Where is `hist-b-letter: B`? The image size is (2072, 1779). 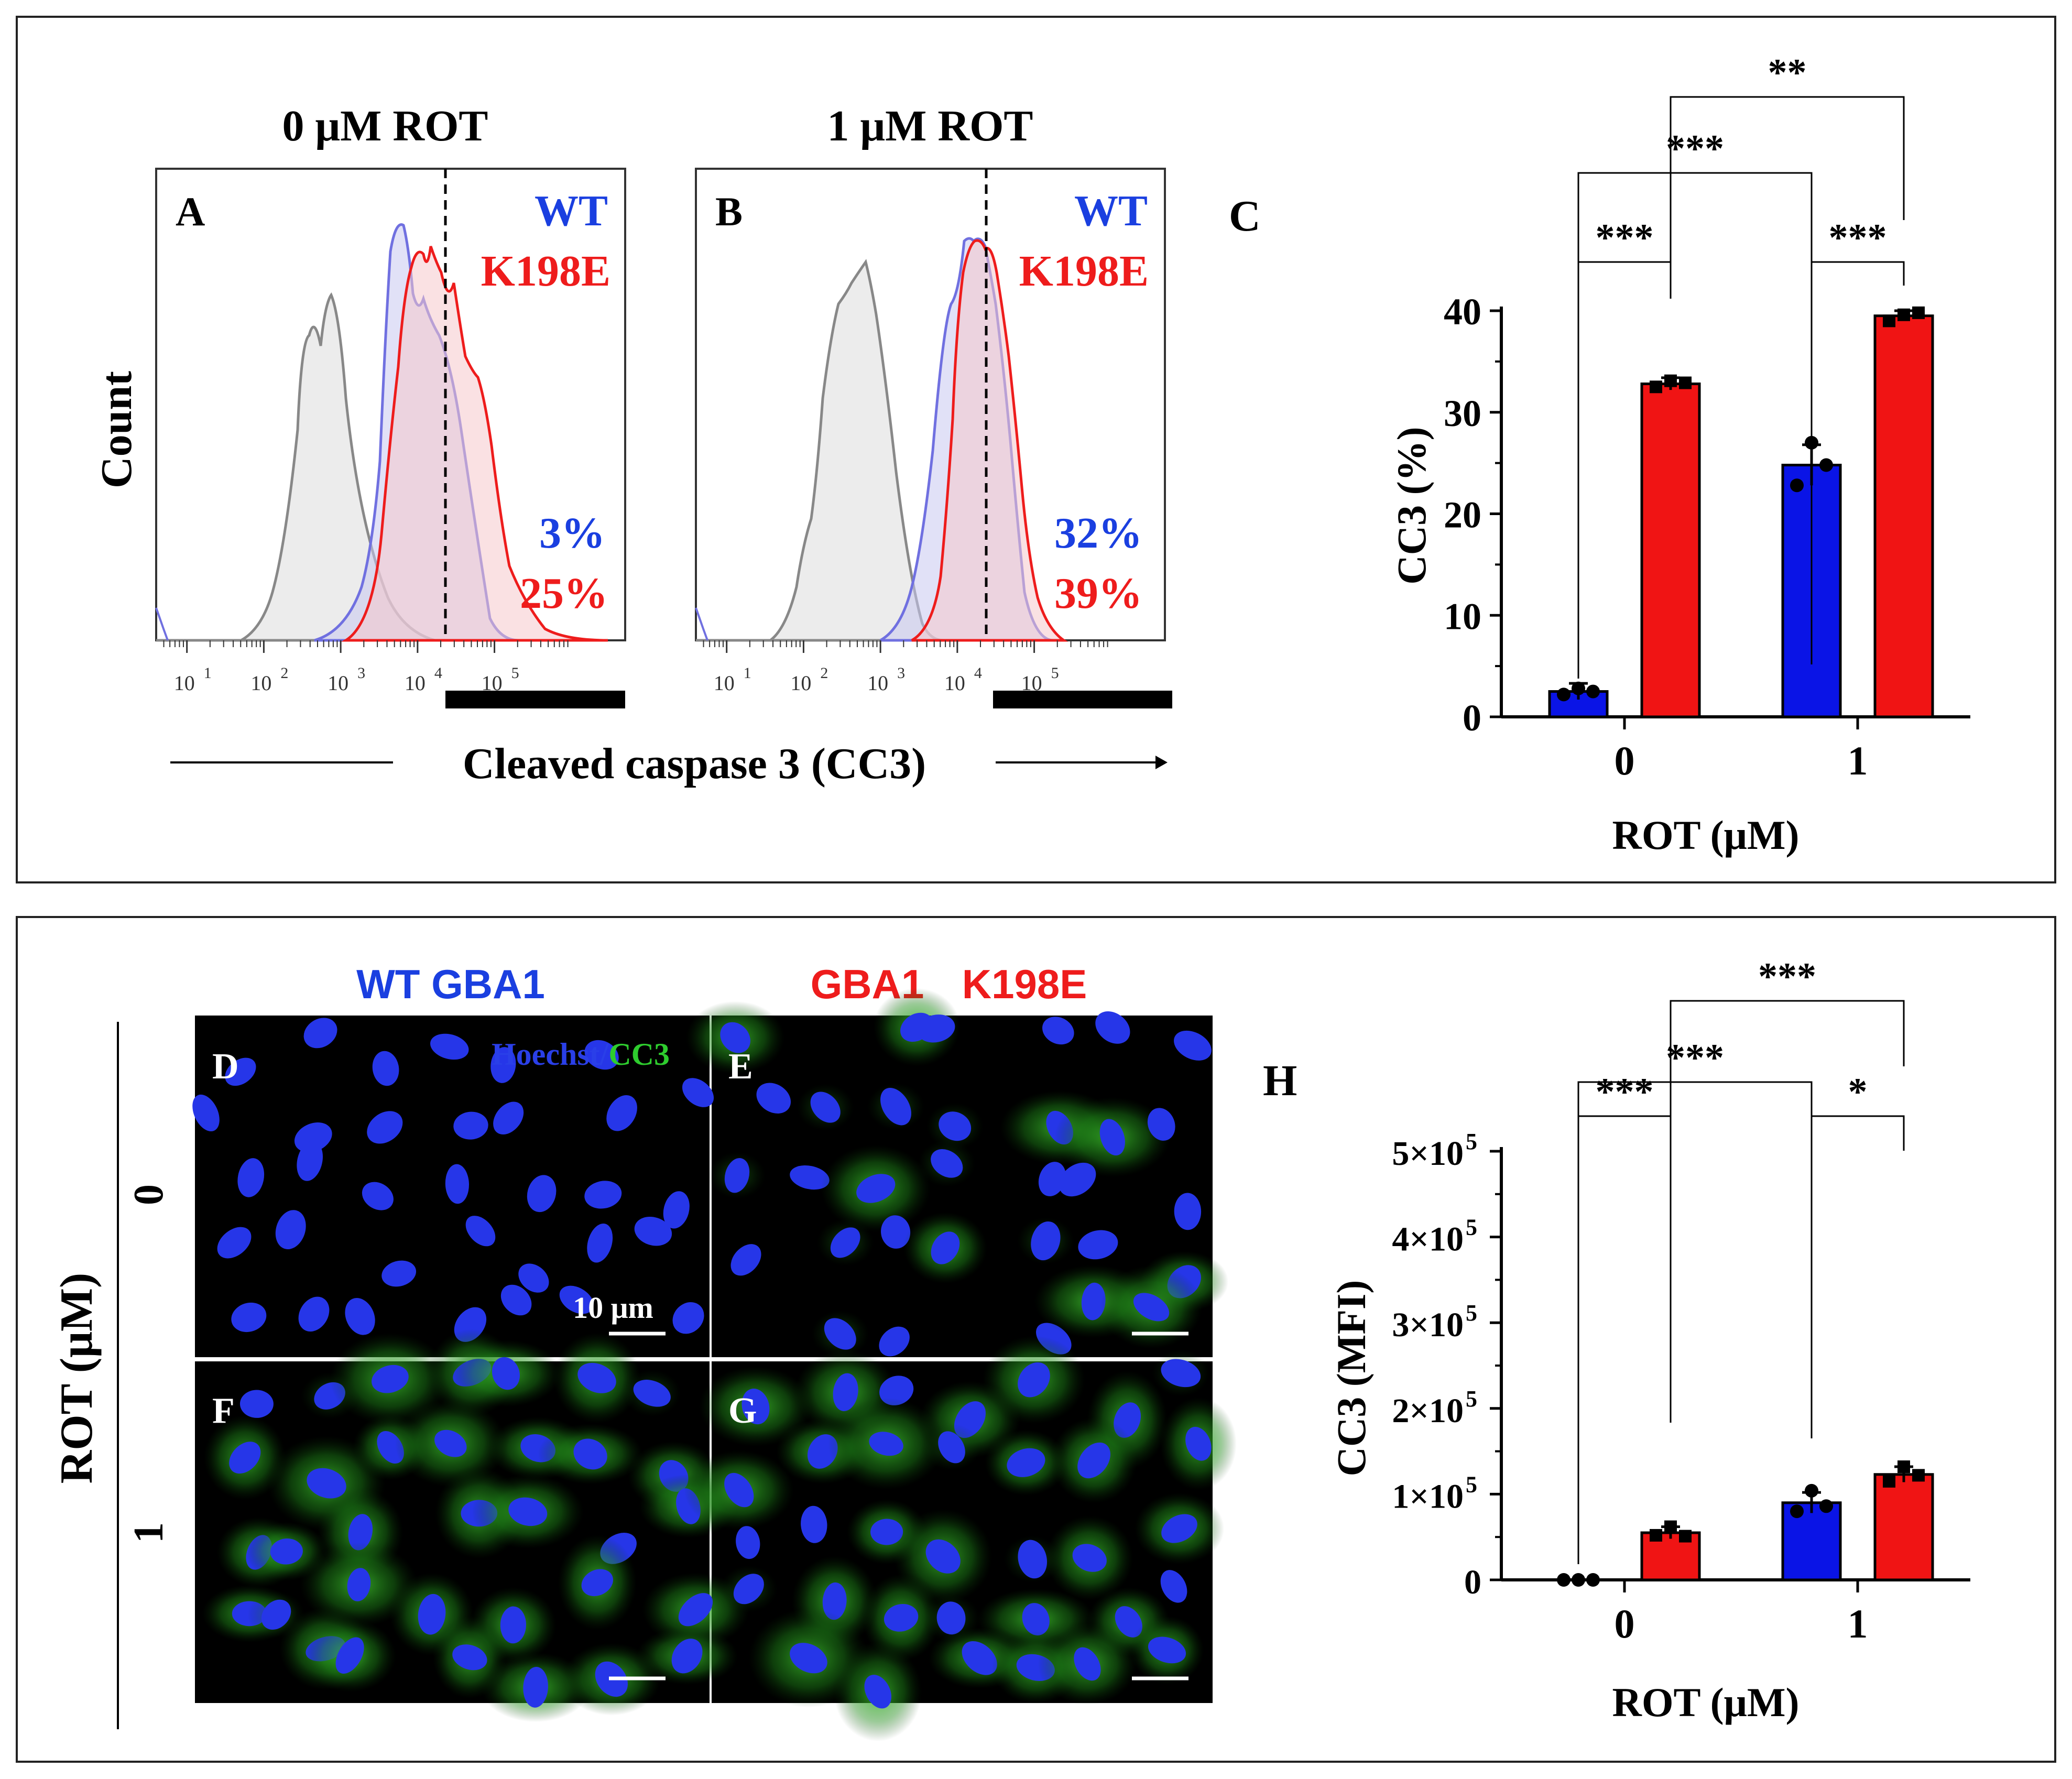 hist-b-letter: B is located at coordinates (729, 212).